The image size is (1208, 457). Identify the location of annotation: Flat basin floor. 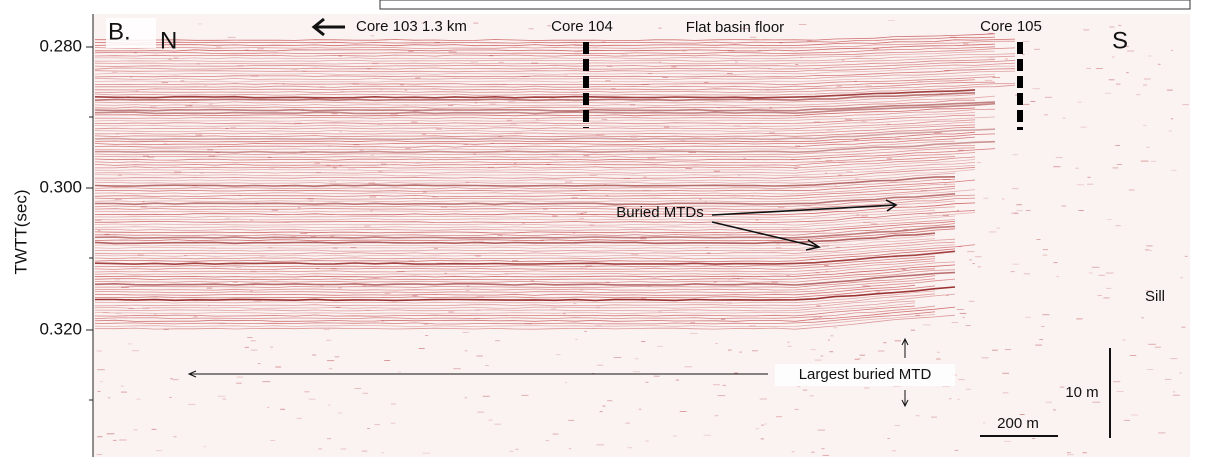
(735, 27).